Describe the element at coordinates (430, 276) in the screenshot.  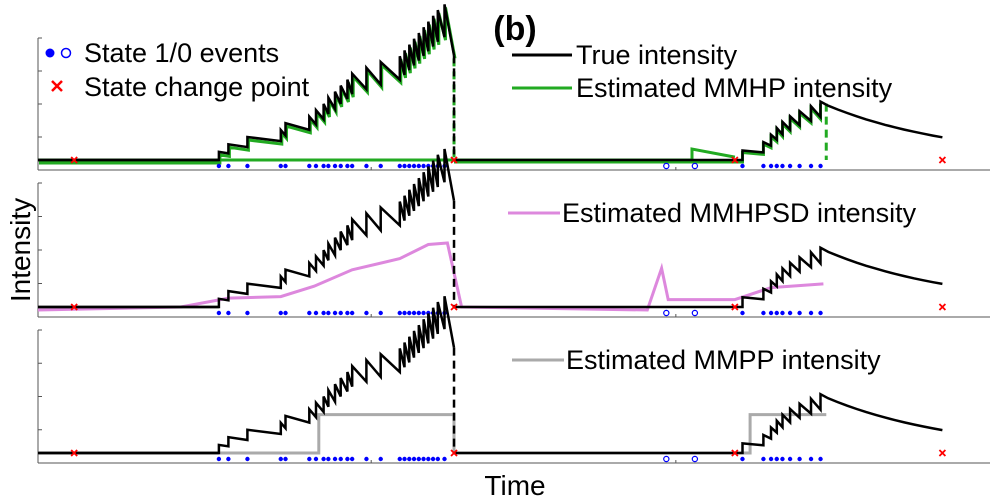
I see `series-mmhpsd` at that location.